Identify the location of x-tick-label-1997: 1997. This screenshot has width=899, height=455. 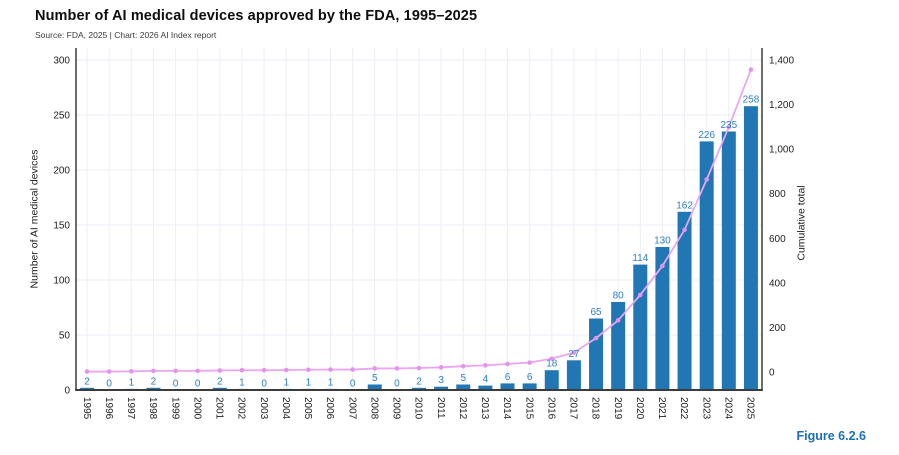
(130, 408).